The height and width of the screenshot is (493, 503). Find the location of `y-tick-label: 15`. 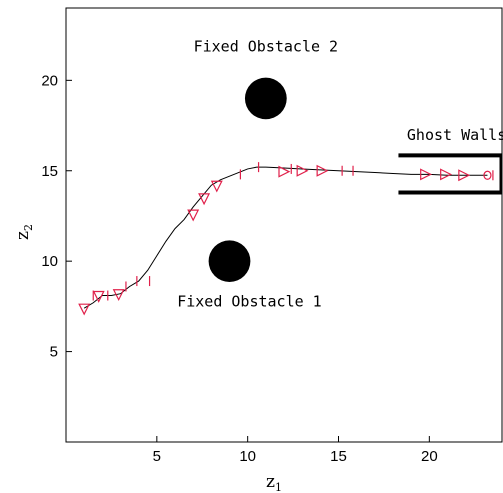

y-tick-label: 15 is located at coordinates (49, 171).